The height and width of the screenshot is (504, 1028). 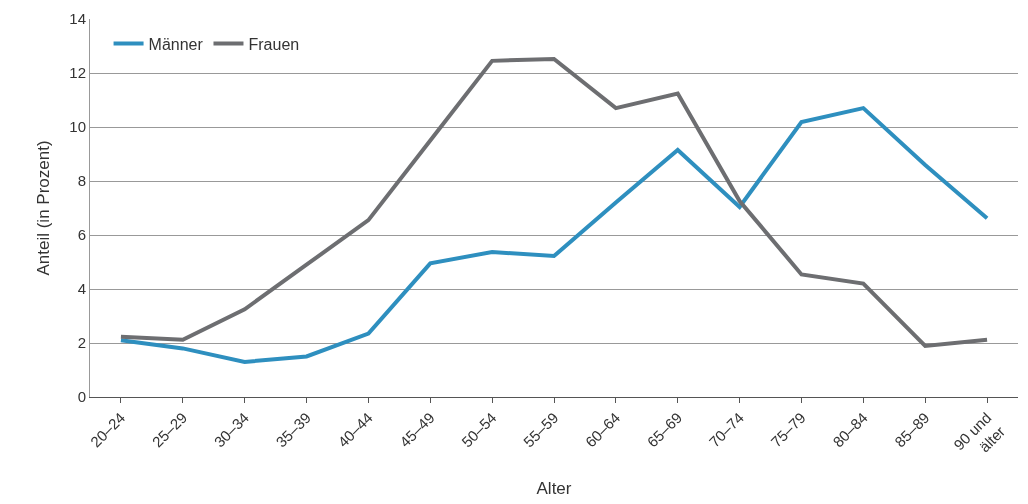 What do you see at coordinates (77, 73) in the screenshot?
I see `y-tick-label: 12` at bounding box center [77, 73].